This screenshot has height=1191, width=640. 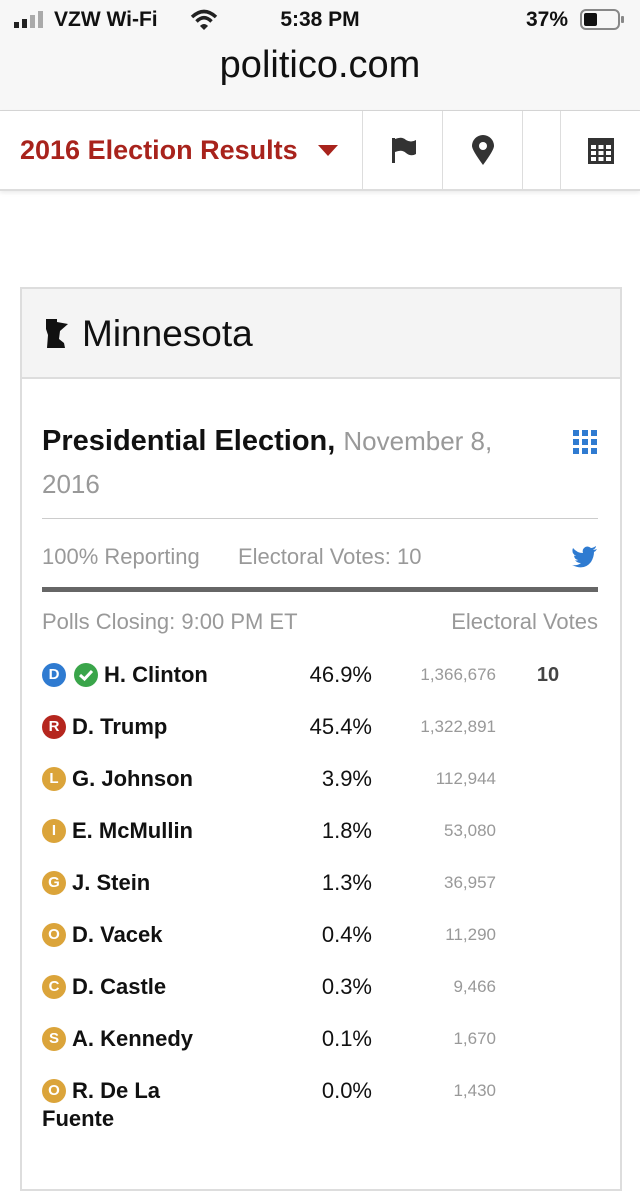 What do you see at coordinates (54, 1039) in the screenshot?
I see `party-badge: S` at bounding box center [54, 1039].